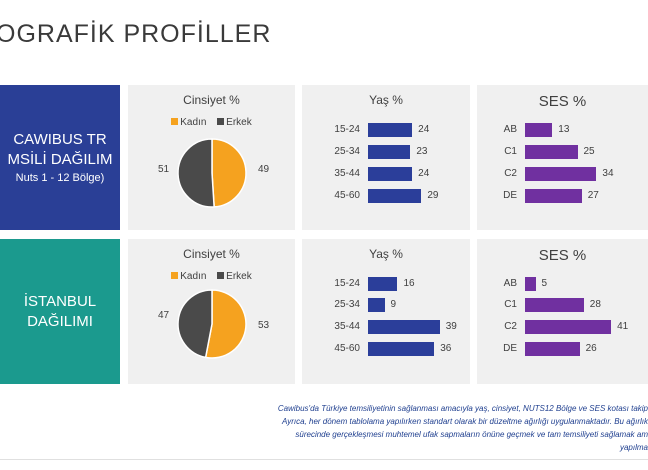 The image size is (648, 470). Describe the element at coordinates (564, 129) in the screenshot. I see `ses-value-label: 13` at that location.